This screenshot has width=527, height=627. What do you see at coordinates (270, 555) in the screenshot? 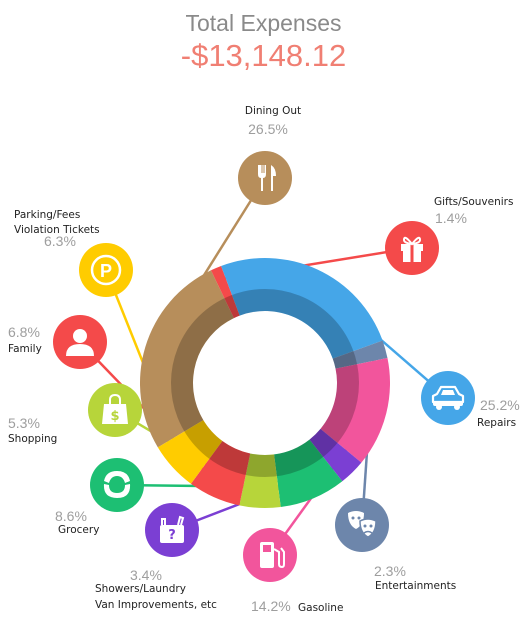
I see `gas-pump-icon` at bounding box center [270, 555].